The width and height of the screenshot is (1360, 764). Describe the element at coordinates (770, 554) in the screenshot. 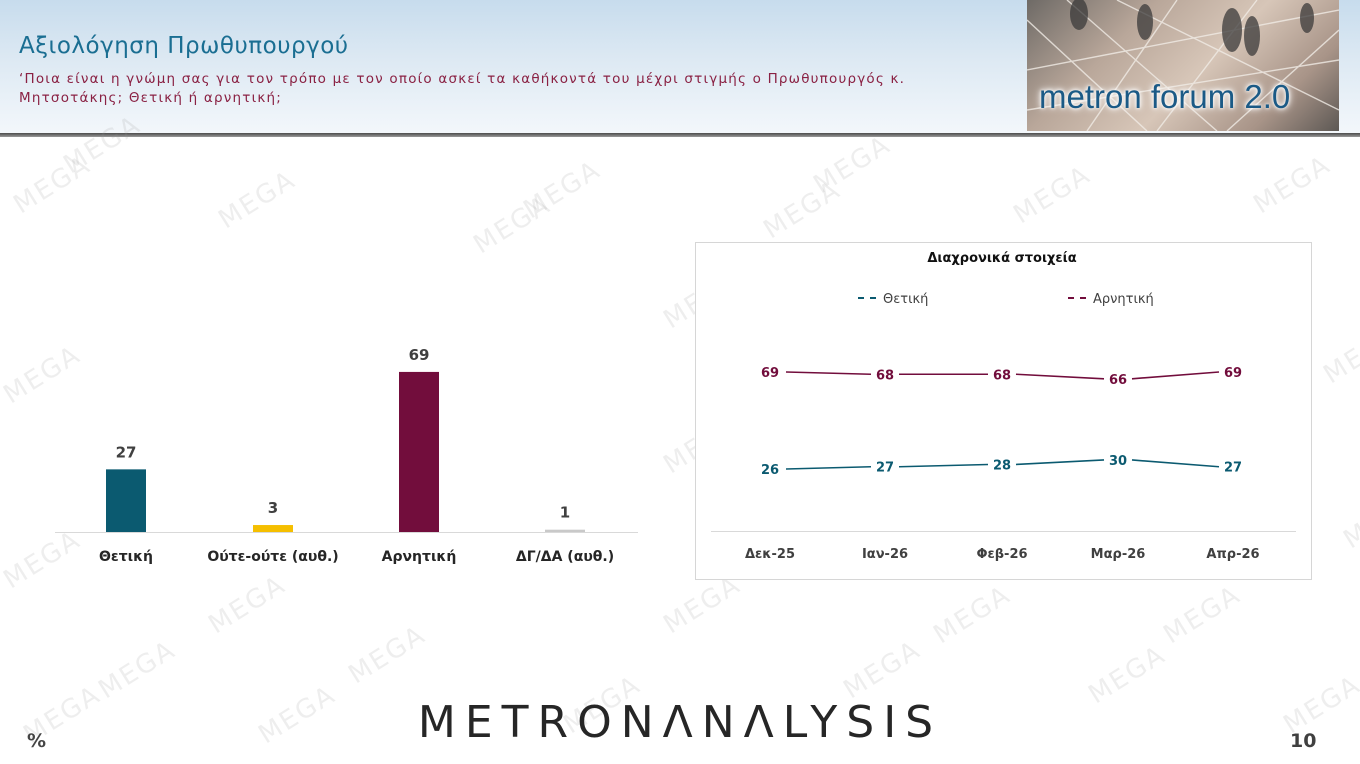

I see `x-tick-label: Δεκ-25` at that location.